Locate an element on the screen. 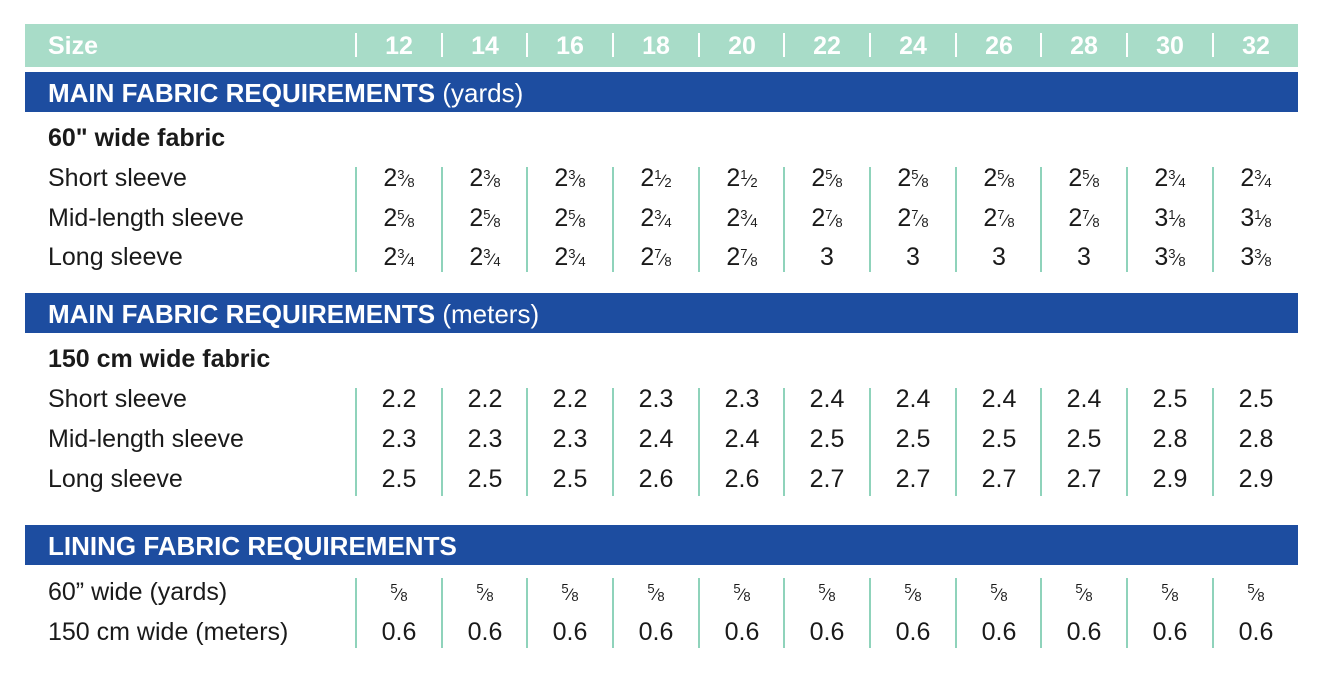 This screenshot has width=1317, height=675. row-label: 150 cm wide (meters) is located at coordinates (168, 632).